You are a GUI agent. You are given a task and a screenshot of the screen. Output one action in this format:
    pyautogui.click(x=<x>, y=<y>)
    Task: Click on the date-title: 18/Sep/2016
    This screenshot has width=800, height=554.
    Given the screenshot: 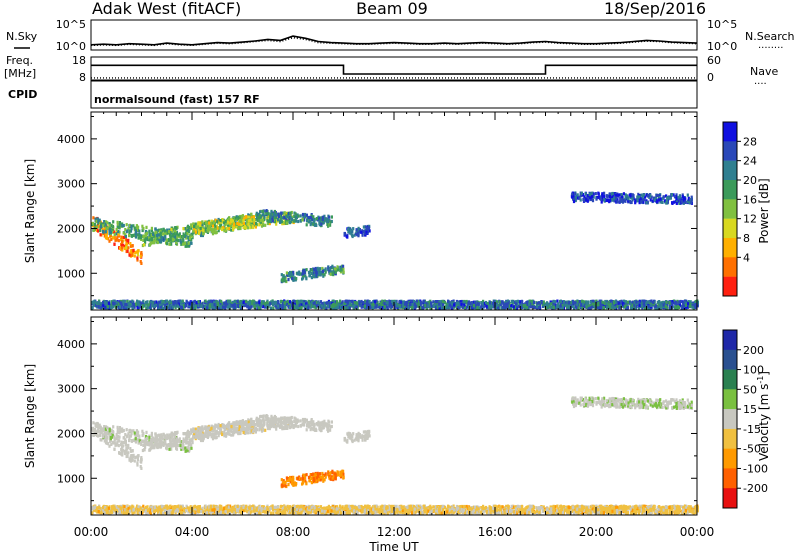 What is the action you would take?
    pyautogui.click(x=655, y=9)
    